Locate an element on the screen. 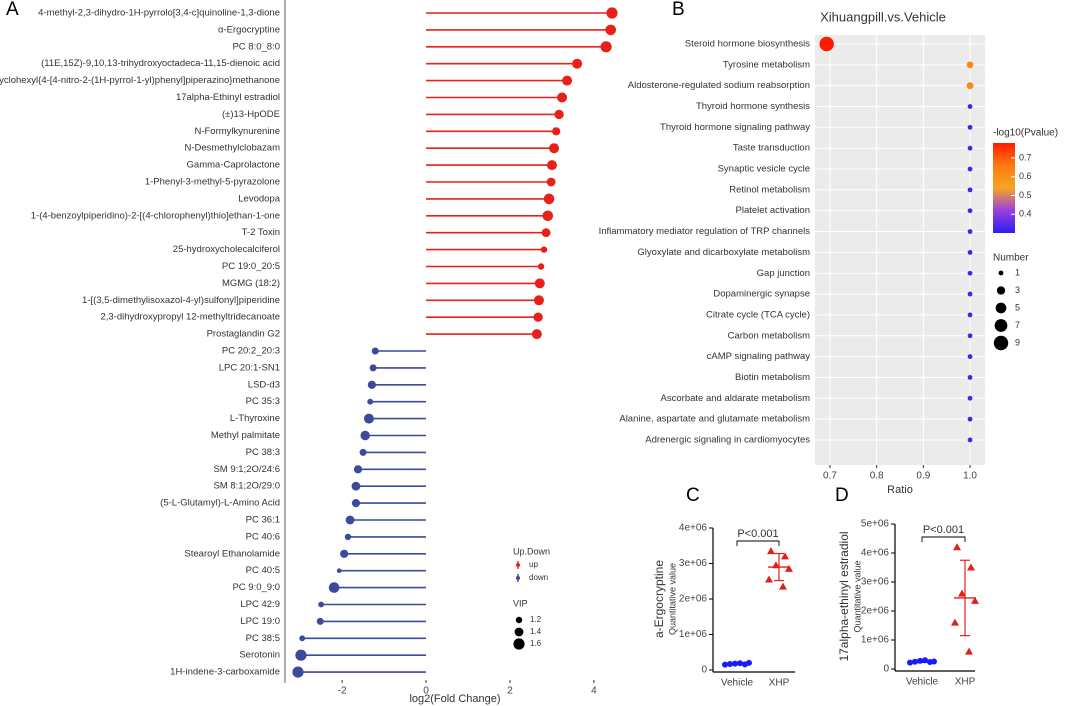  row-label: LSD-d3 is located at coordinates (264, 384).